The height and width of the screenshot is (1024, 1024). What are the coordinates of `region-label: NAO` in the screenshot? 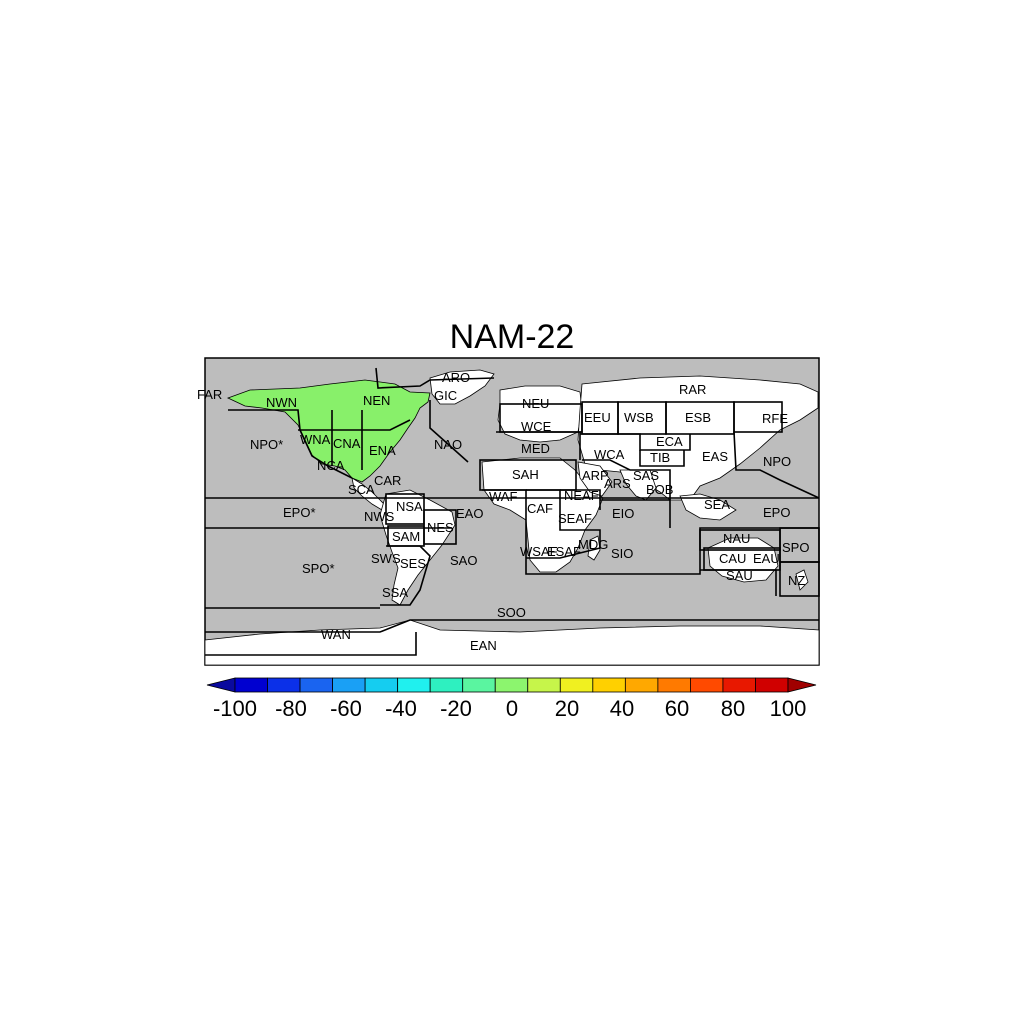 It's located at (448, 444).